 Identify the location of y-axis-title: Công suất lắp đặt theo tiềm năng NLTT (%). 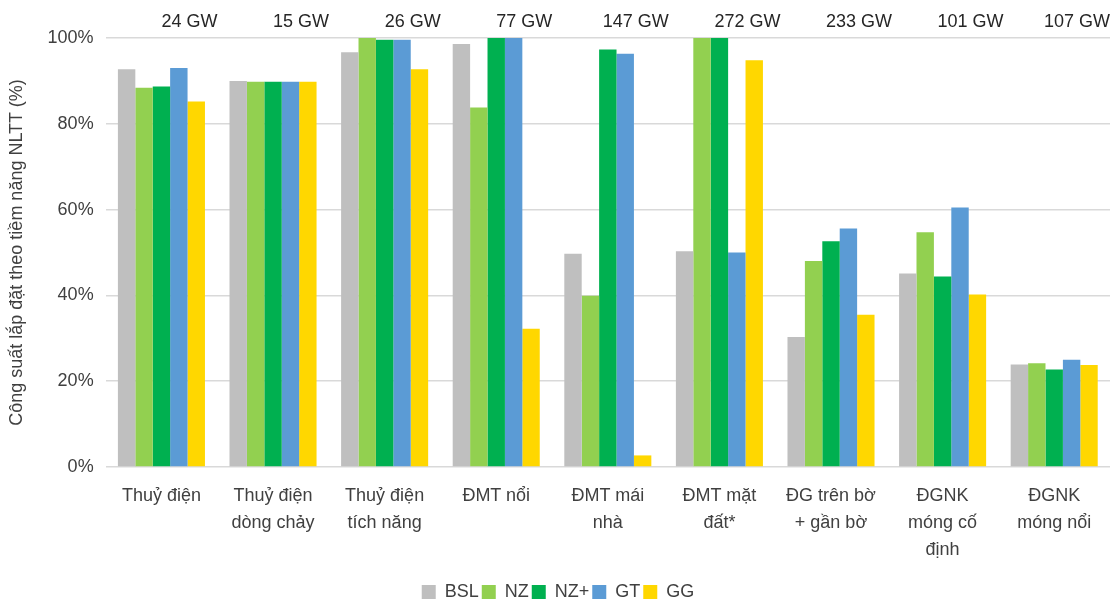
(15, 252).